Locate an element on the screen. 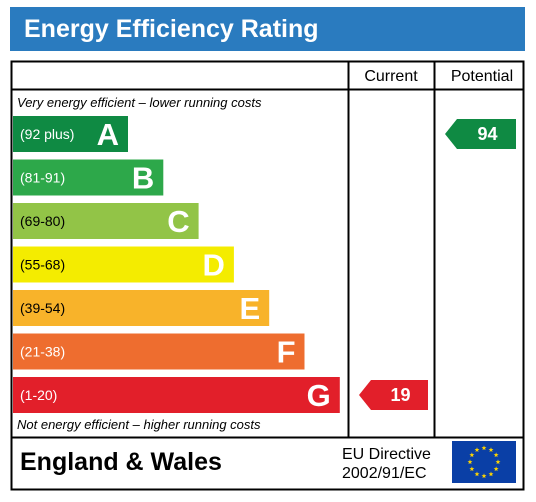 The width and height of the screenshot is (536, 502). band-d: (55-68) D is located at coordinates (123, 264).